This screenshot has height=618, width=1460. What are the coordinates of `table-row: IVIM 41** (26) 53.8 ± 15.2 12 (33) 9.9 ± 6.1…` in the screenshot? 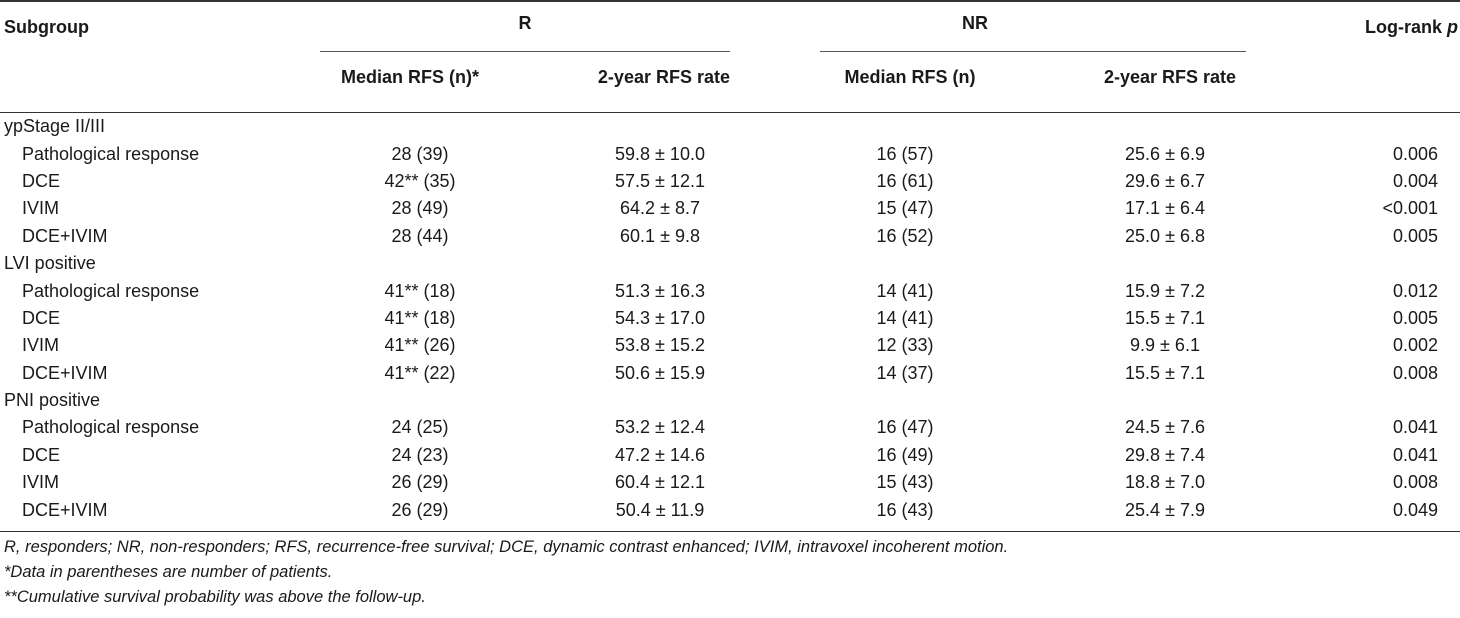 It's located at (730, 345).